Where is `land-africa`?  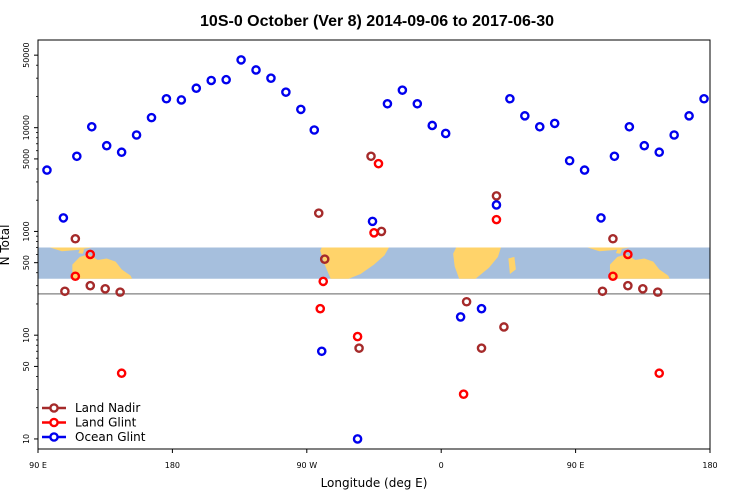 land-africa is located at coordinates (477, 263).